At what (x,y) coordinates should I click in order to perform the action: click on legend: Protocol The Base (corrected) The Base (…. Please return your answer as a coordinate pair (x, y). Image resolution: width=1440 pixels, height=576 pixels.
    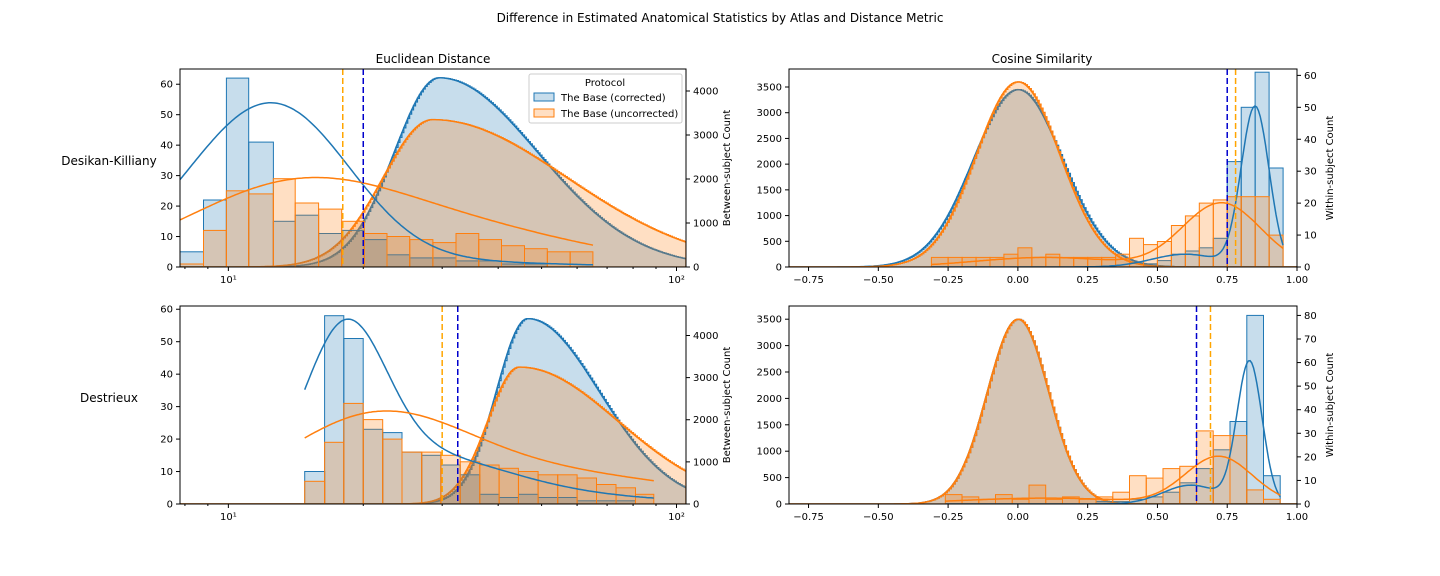
    Looking at the image, I should click on (605, 98).